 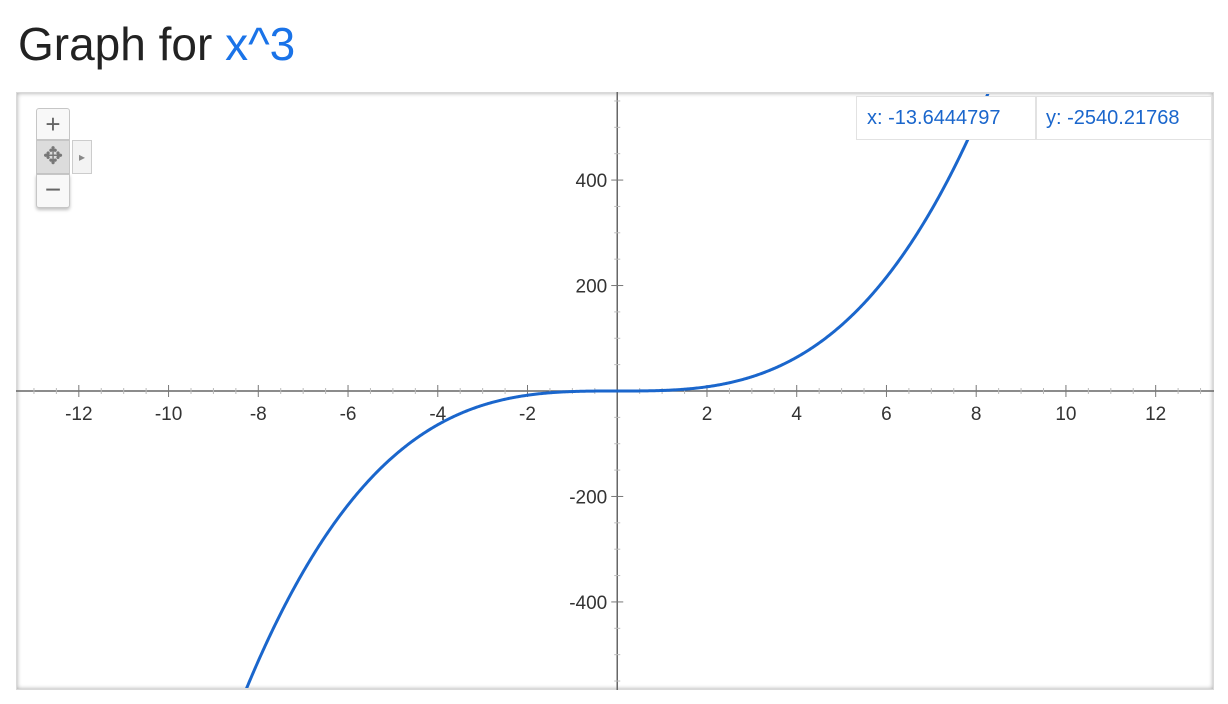 What do you see at coordinates (260, 44) in the screenshot?
I see `function-link: x^3` at bounding box center [260, 44].